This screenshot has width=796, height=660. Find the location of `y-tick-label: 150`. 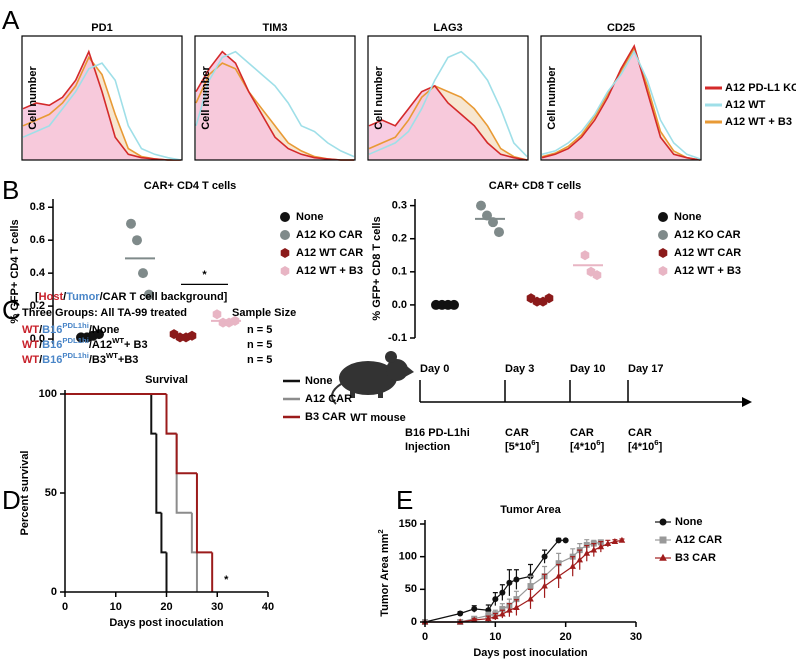

y-tick-label: 150 is located at coordinates (408, 524).